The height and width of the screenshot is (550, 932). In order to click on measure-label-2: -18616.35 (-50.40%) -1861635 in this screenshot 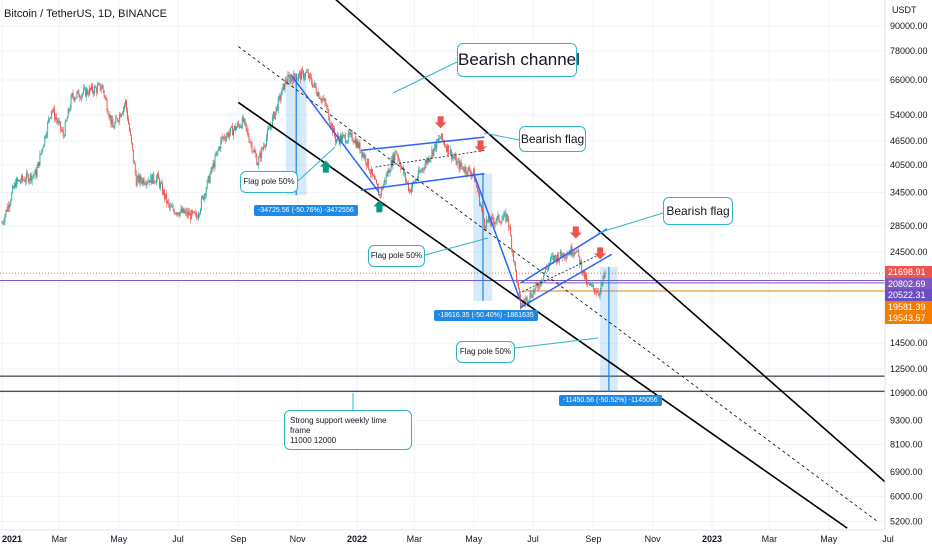, I will do `click(486, 315)`.